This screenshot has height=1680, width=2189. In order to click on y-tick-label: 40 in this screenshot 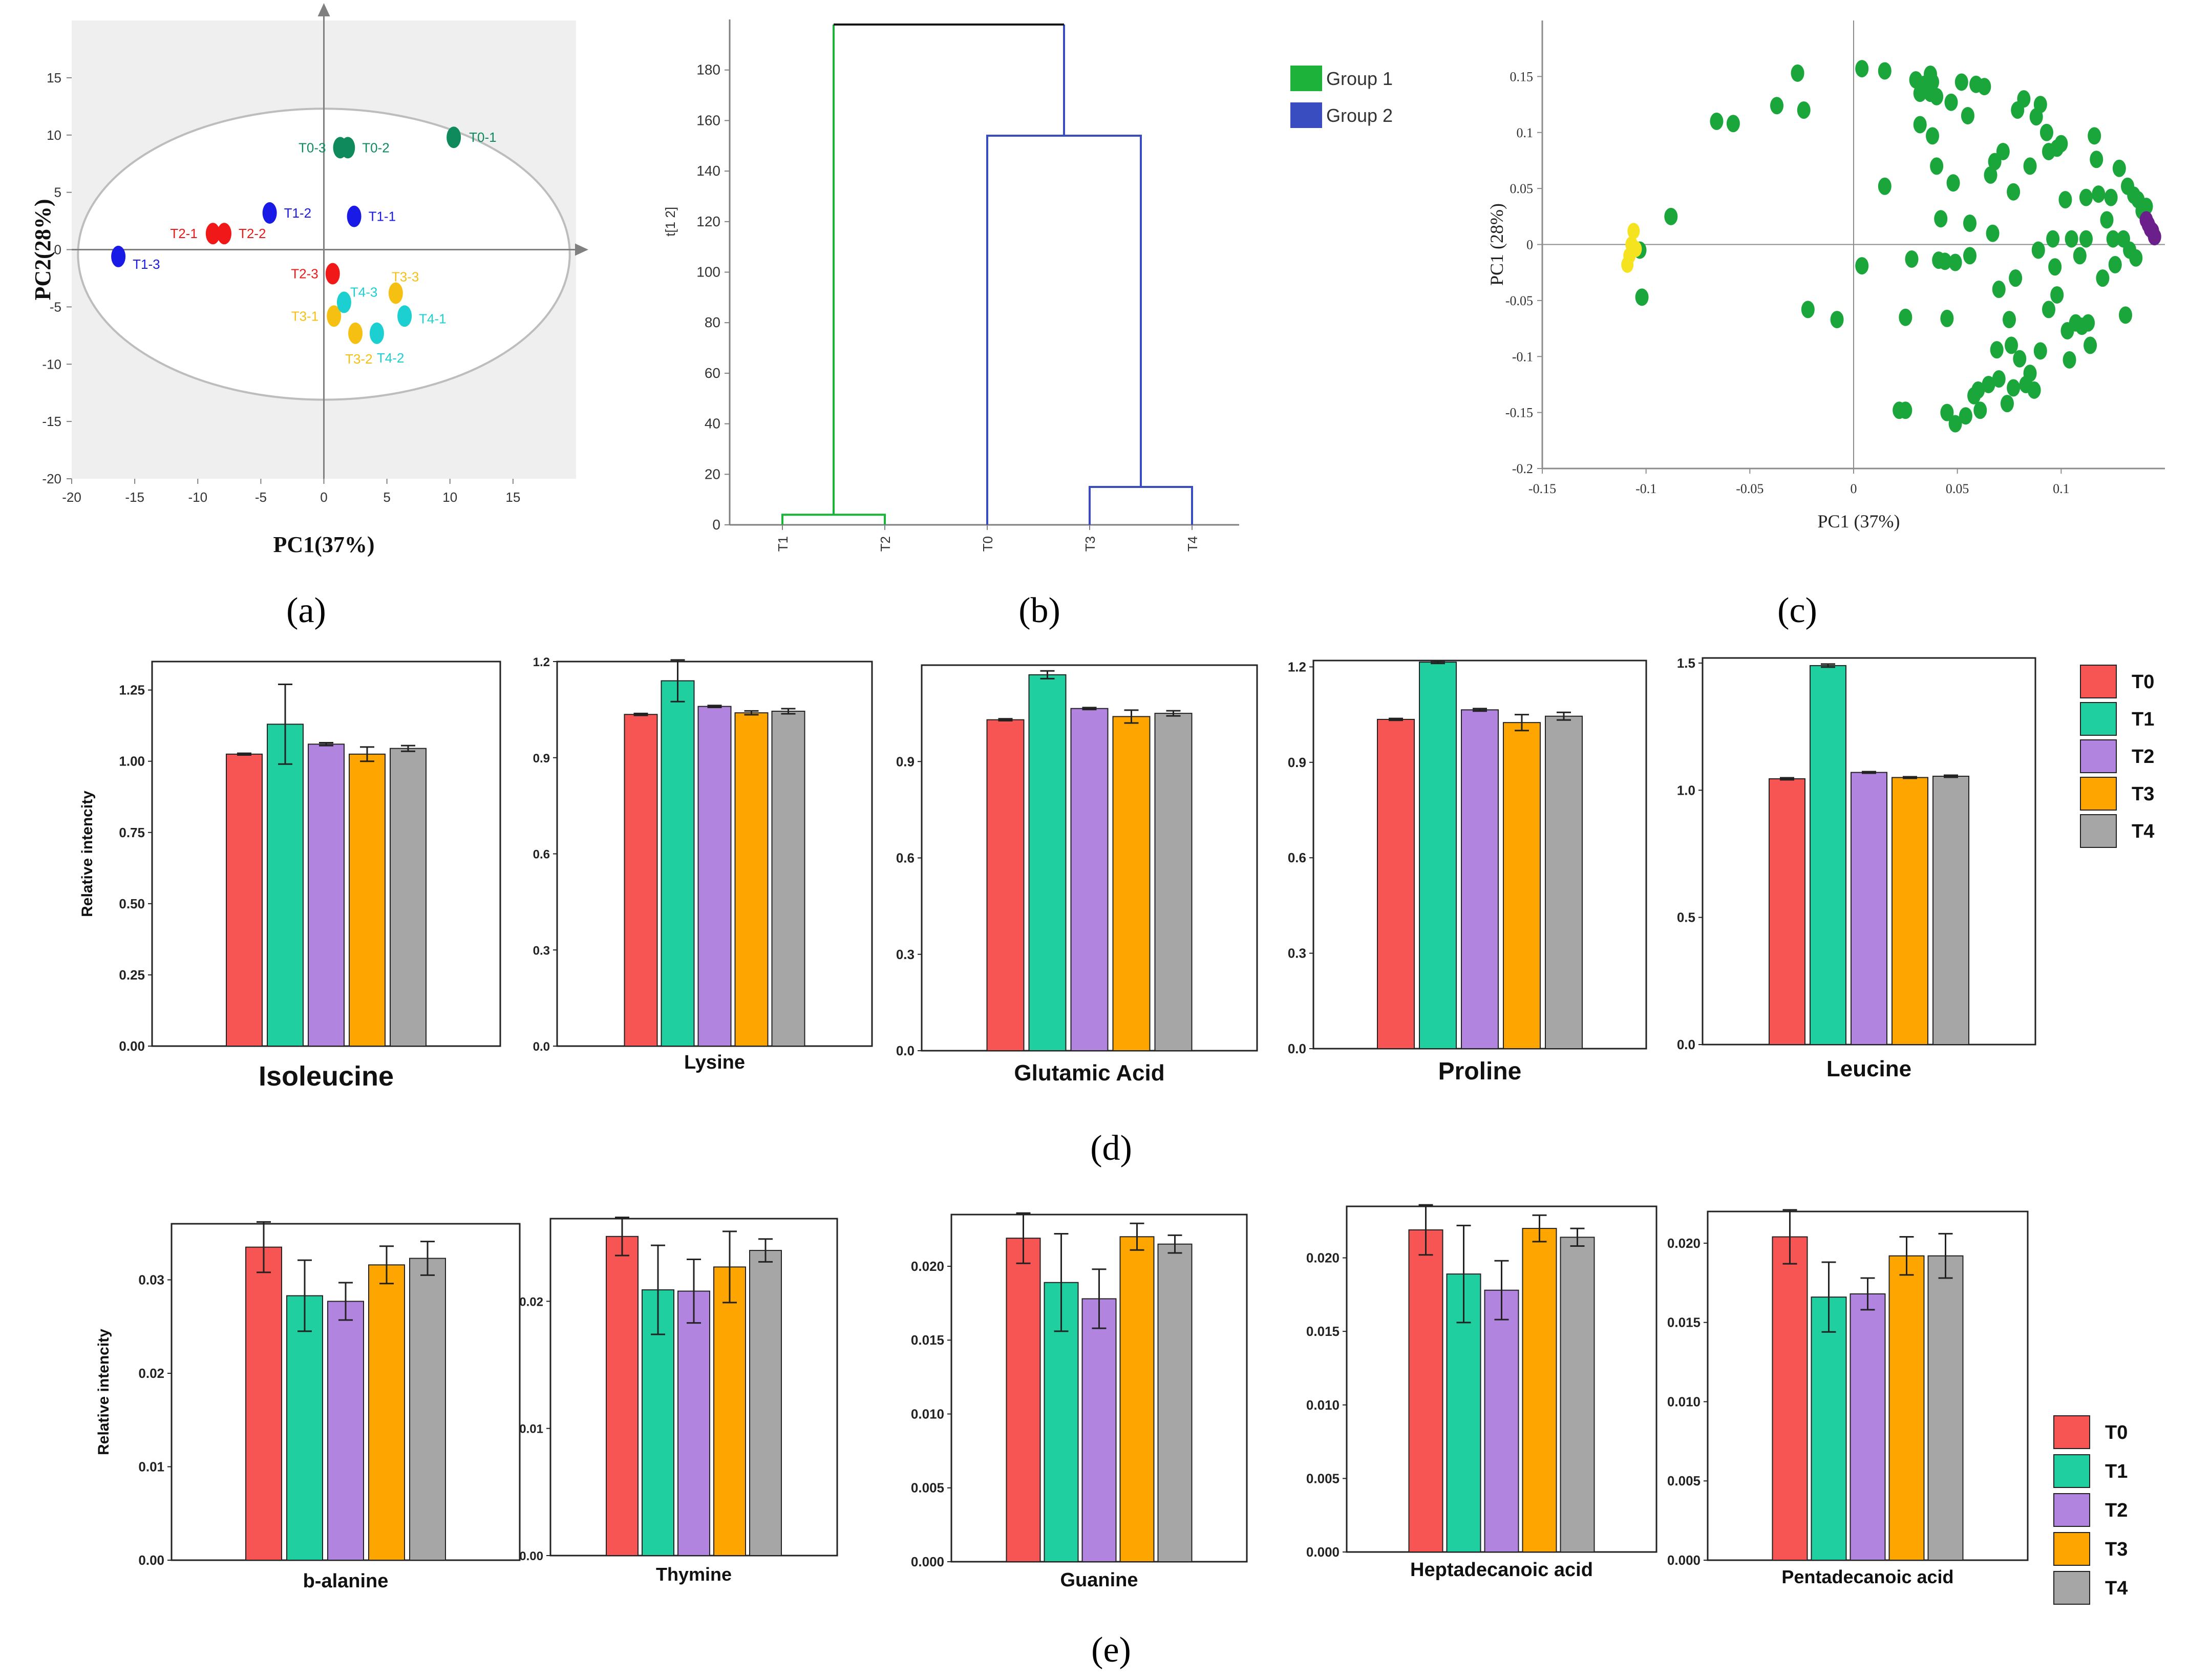, I will do `click(712, 424)`.